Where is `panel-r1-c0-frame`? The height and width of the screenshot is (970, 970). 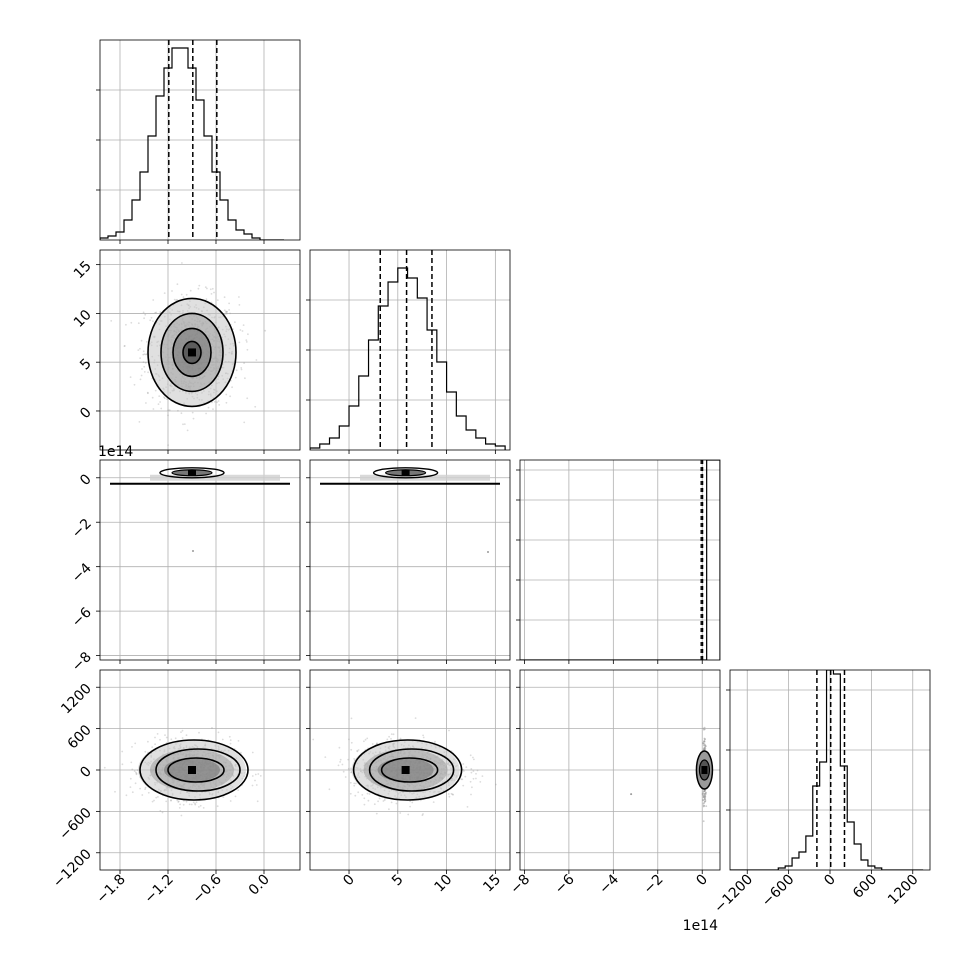 panel-r1-c0-frame is located at coordinates (200, 350).